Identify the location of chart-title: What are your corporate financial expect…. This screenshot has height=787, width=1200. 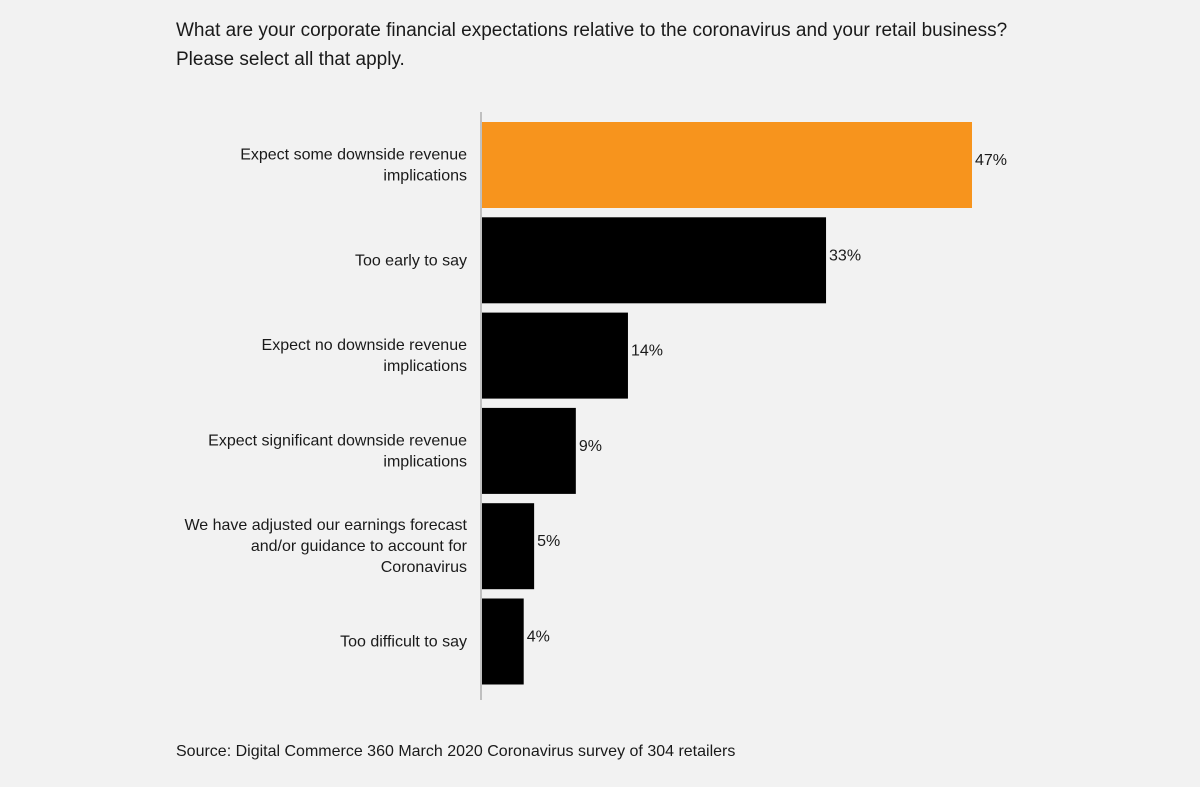
(676, 45).